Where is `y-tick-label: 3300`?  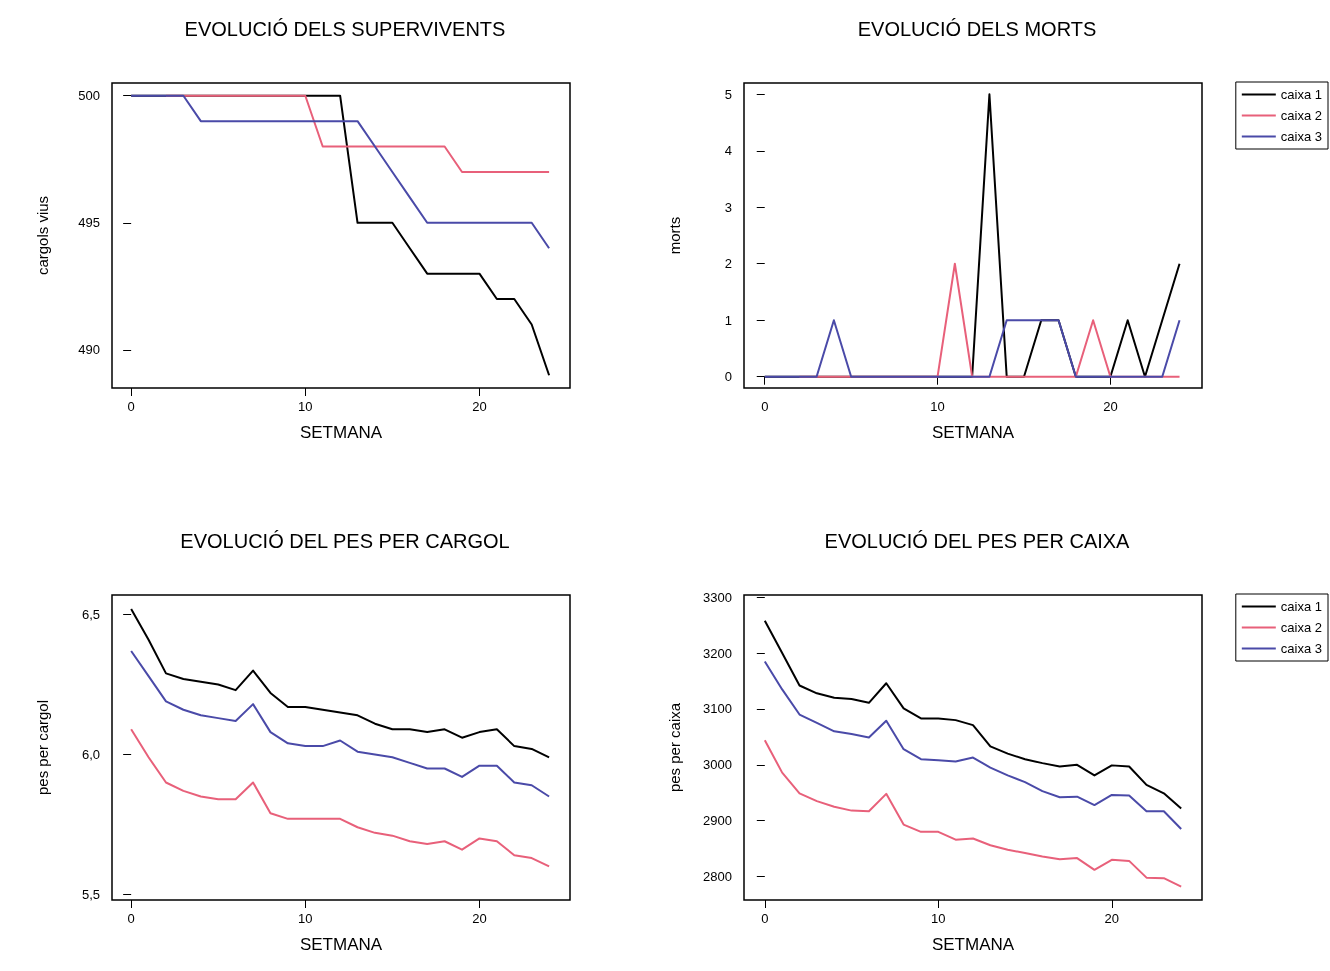
y-tick-label: 3300 is located at coordinates (717, 597).